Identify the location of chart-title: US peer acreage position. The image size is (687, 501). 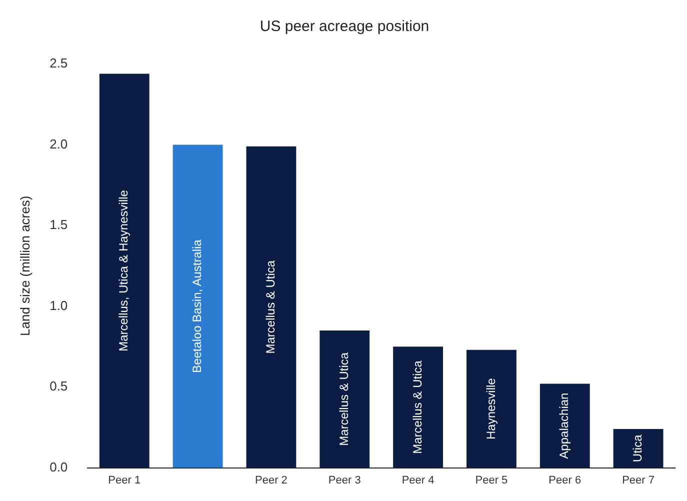
(345, 27).